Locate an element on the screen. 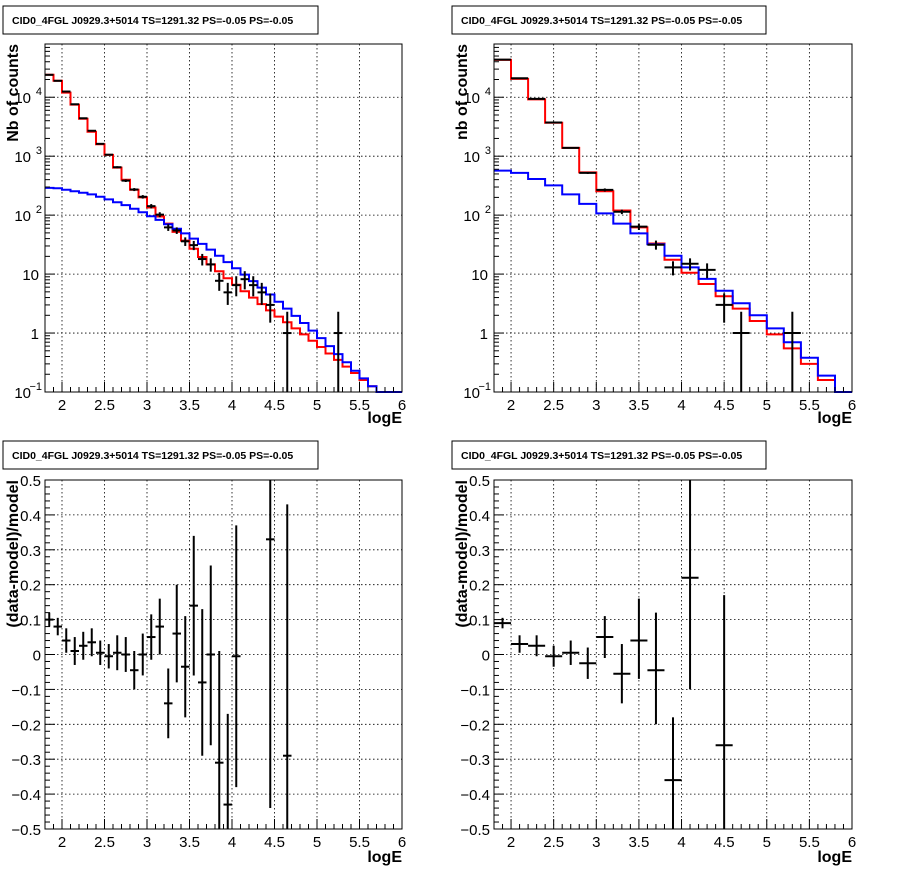 Image resolution: width=898 pixels, height=875 pixels. x-tick-label: 2 is located at coordinates (511, 405).